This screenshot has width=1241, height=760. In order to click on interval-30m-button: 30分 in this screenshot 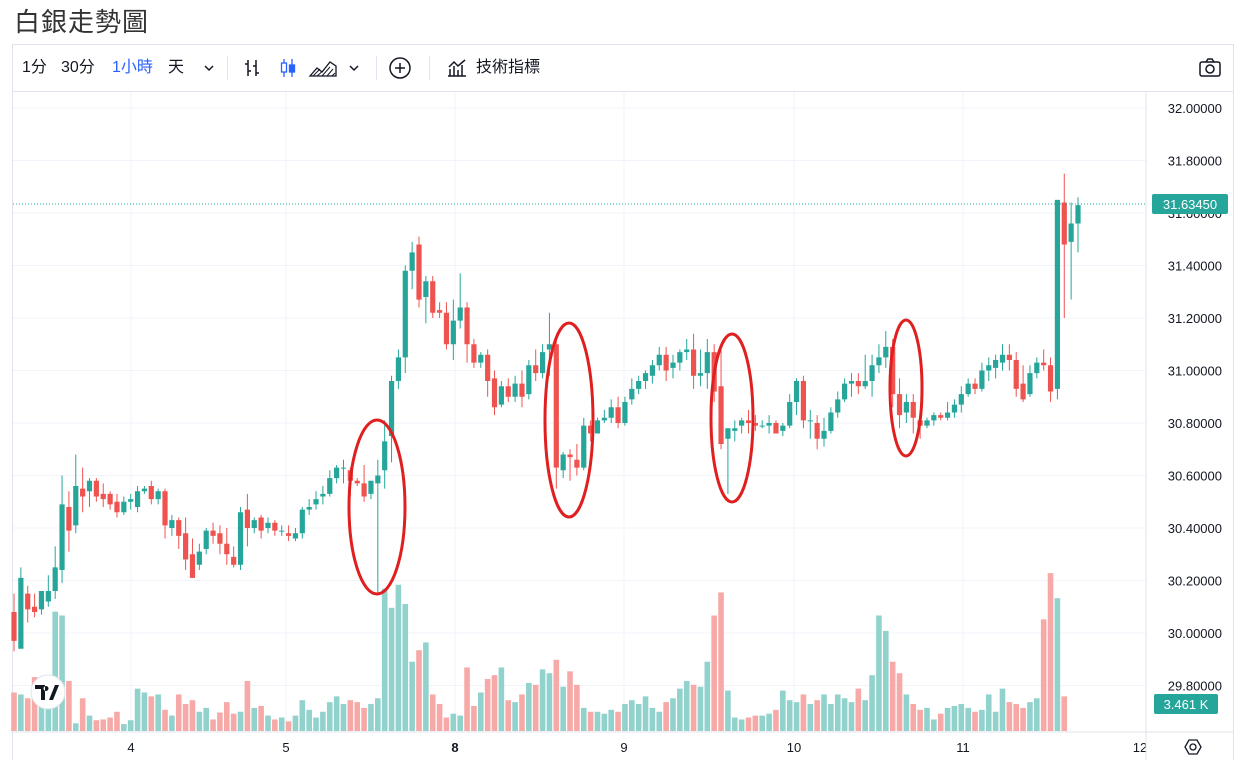, I will do `click(78, 67)`.